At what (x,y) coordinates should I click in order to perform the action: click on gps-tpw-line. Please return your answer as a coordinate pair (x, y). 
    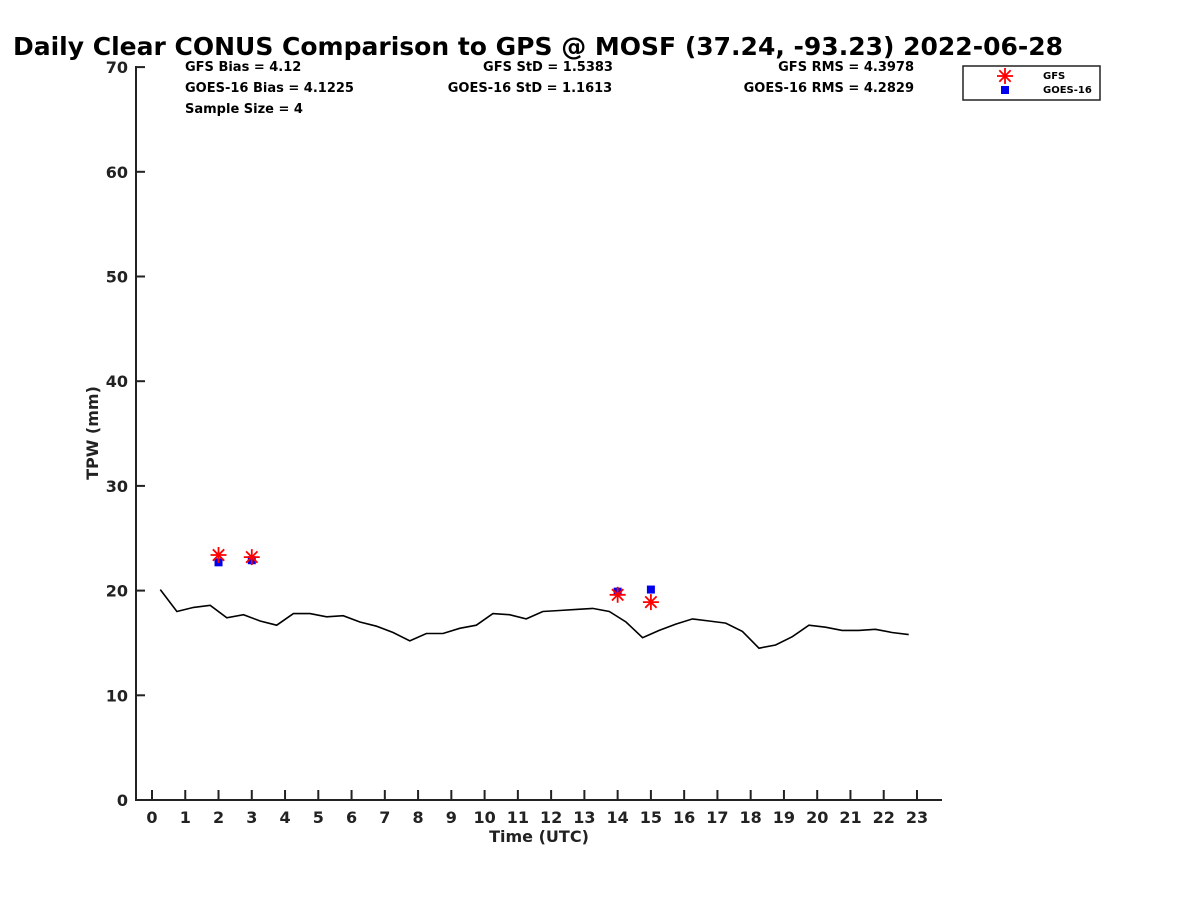
    Looking at the image, I should click on (534, 619).